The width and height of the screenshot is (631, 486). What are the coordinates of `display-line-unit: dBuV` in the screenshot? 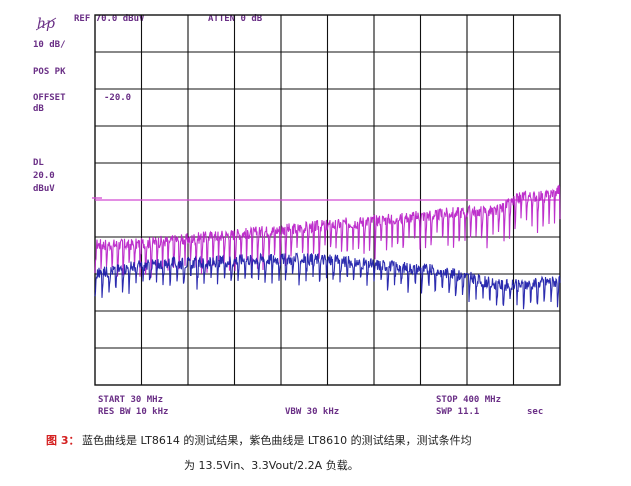 It's located at (44, 189).